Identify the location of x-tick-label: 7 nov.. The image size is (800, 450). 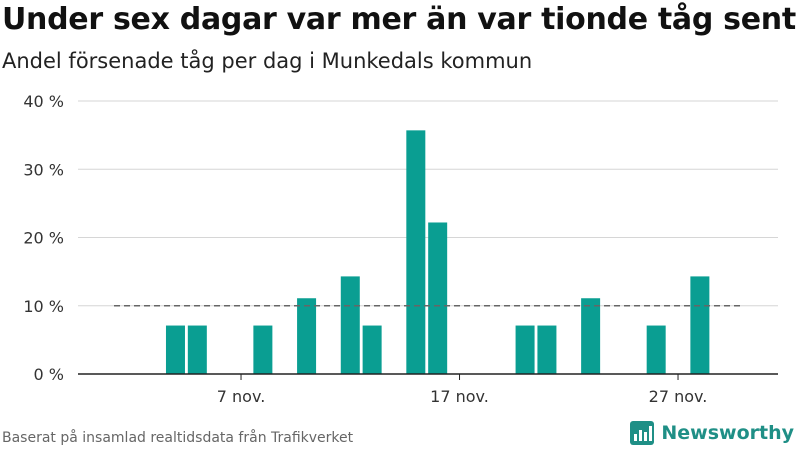
(241, 396).